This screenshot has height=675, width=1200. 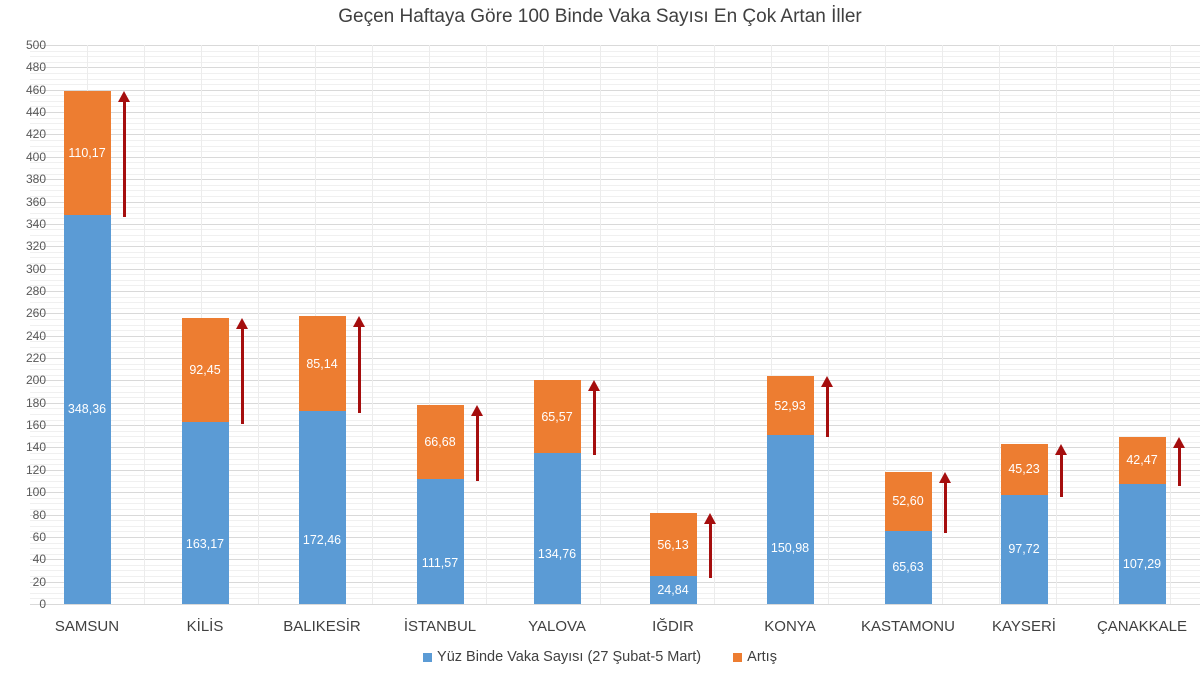 What do you see at coordinates (205, 543) in the screenshot?
I see `data-label-base: 163,17` at bounding box center [205, 543].